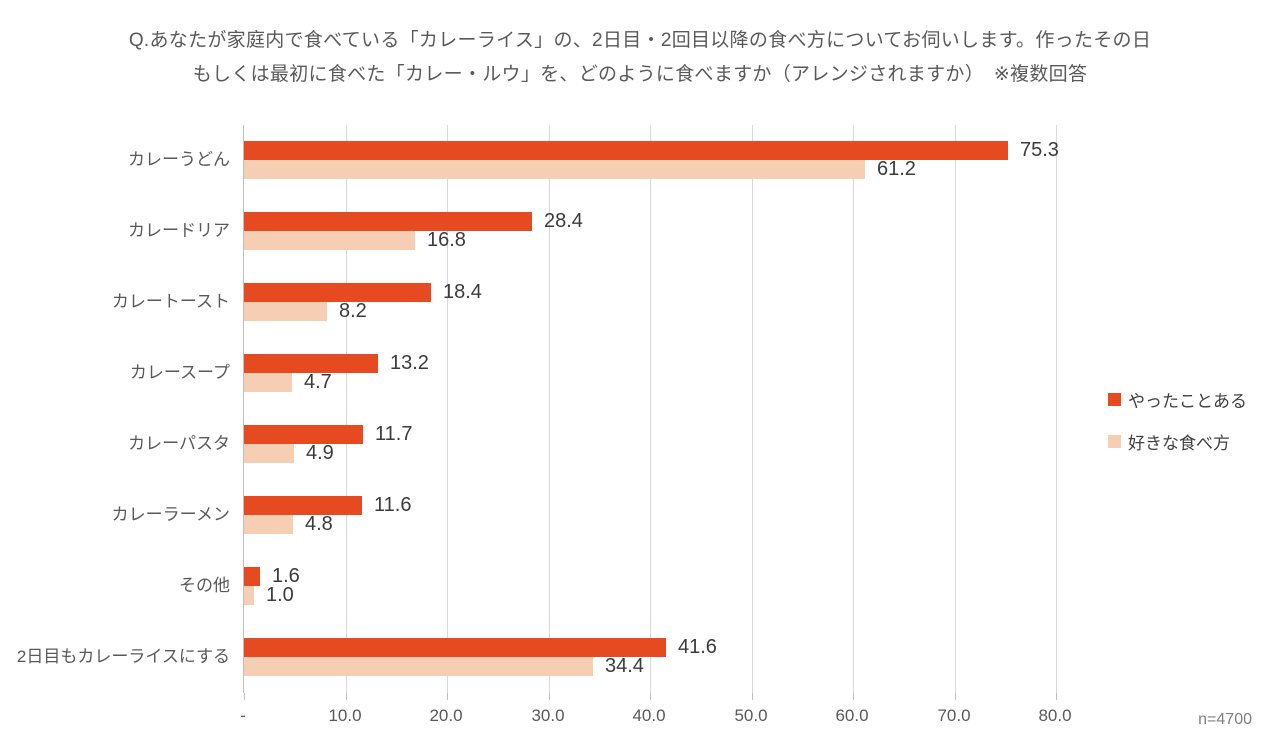 Image resolution: width=1280 pixels, height=750 pixels. What do you see at coordinates (337, 292) in the screenshot?
I see `bar-series1-cat2` at bounding box center [337, 292].